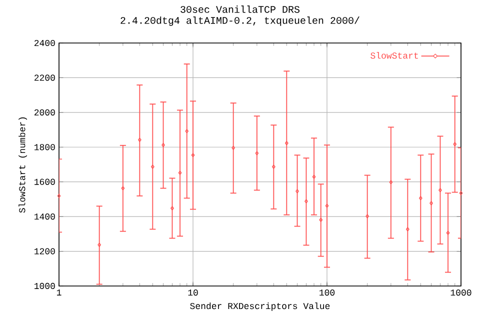 This screenshot has height=320, width=480. I want to click on y-tick-label: 1200, so click(44, 251).